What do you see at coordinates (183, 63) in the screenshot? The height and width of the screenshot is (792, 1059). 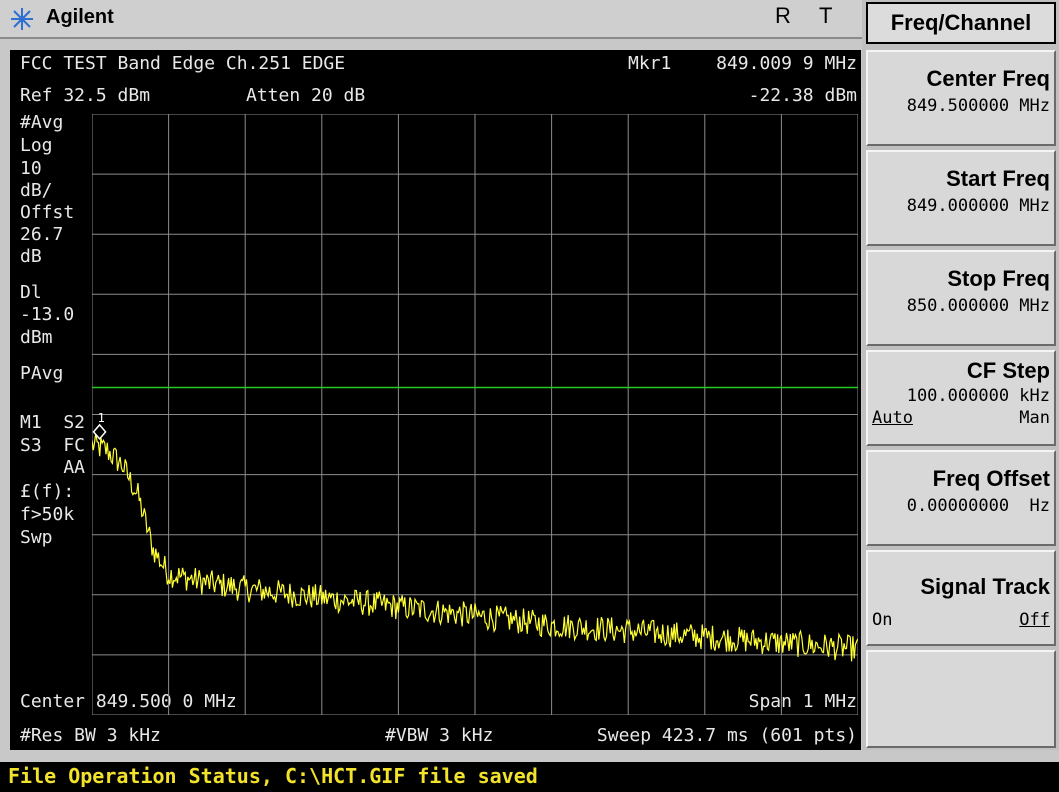 I see `measurement-title: FCC TEST Band Edge Ch.251 EDGE` at bounding box center [183, 63].